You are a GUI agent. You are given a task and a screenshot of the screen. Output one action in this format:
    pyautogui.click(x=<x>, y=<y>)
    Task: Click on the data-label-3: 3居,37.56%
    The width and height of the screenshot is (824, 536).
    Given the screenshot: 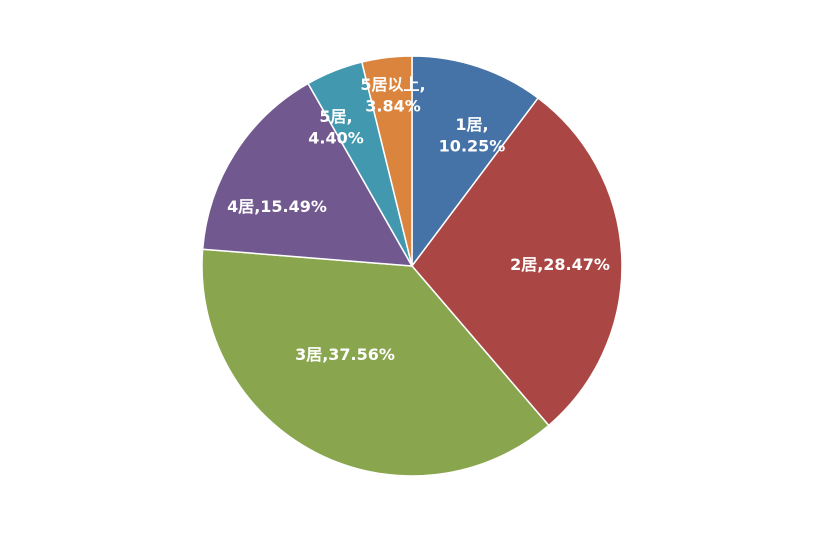 What is the action you would take?
    pyautogui.click(x=345, y=354)
    